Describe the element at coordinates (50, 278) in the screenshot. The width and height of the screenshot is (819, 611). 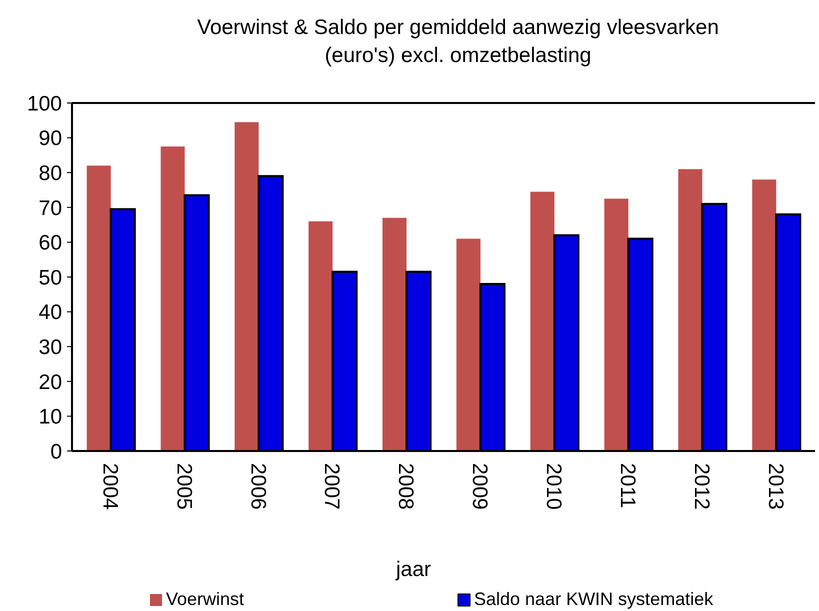
I see `y-tick-label: 50` at that location.